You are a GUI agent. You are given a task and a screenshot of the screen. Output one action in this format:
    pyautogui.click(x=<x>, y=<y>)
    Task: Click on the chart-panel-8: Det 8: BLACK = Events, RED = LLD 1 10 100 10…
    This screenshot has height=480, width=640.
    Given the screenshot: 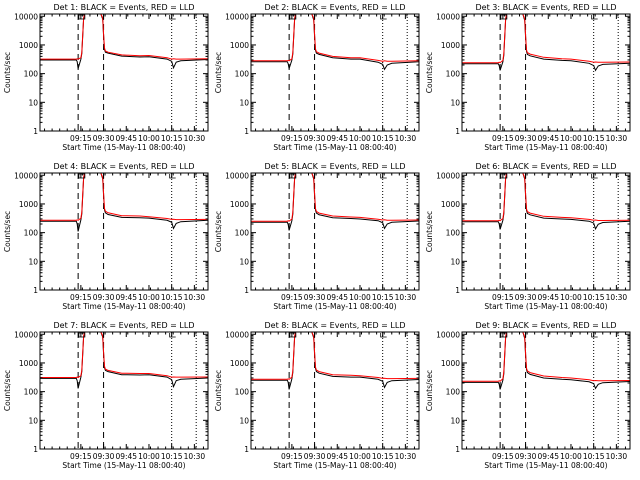 What is the action you would take?
    pyautogui.click(x=317, y=395)
    